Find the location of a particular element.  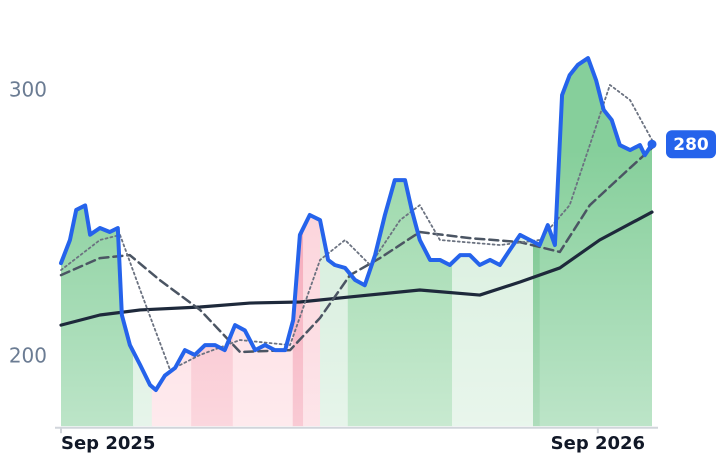

y-tick-label: 200 is located at coordinates (28, 356).